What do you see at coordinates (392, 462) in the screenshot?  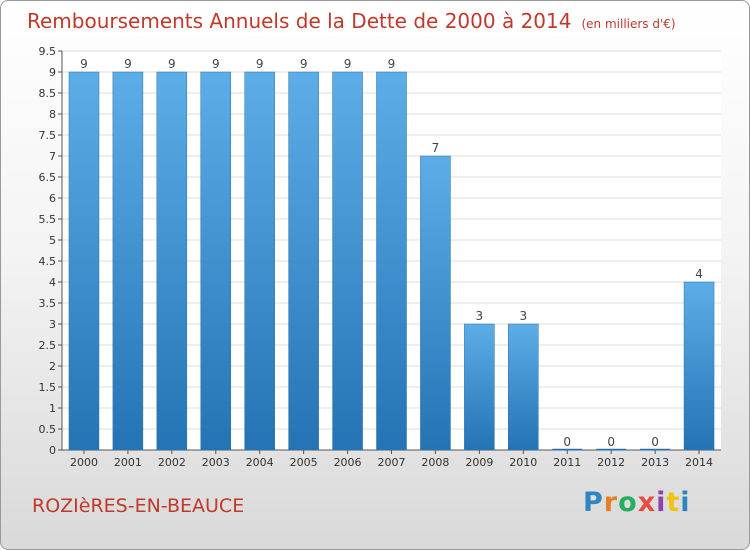 I see `x-tick-label-2007: 2007` at bounding box center [392, 462].